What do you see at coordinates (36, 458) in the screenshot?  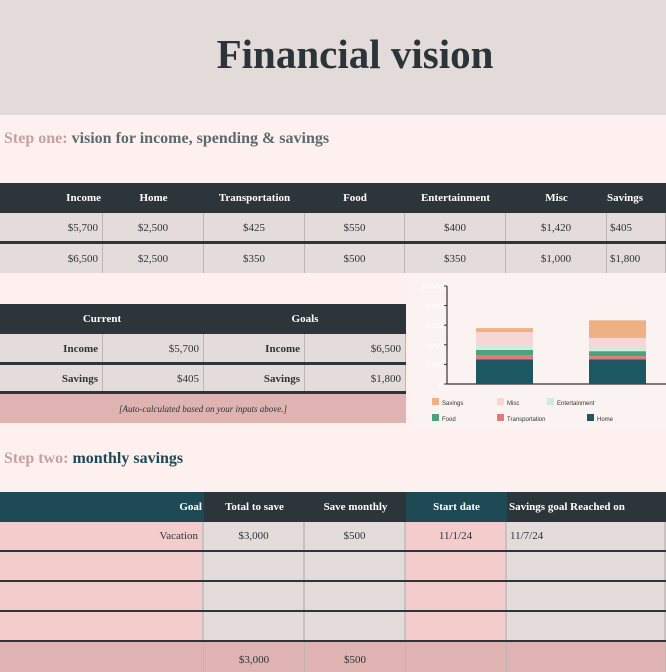 I see `step-label: Step two:` at bounding box center [36, 458].